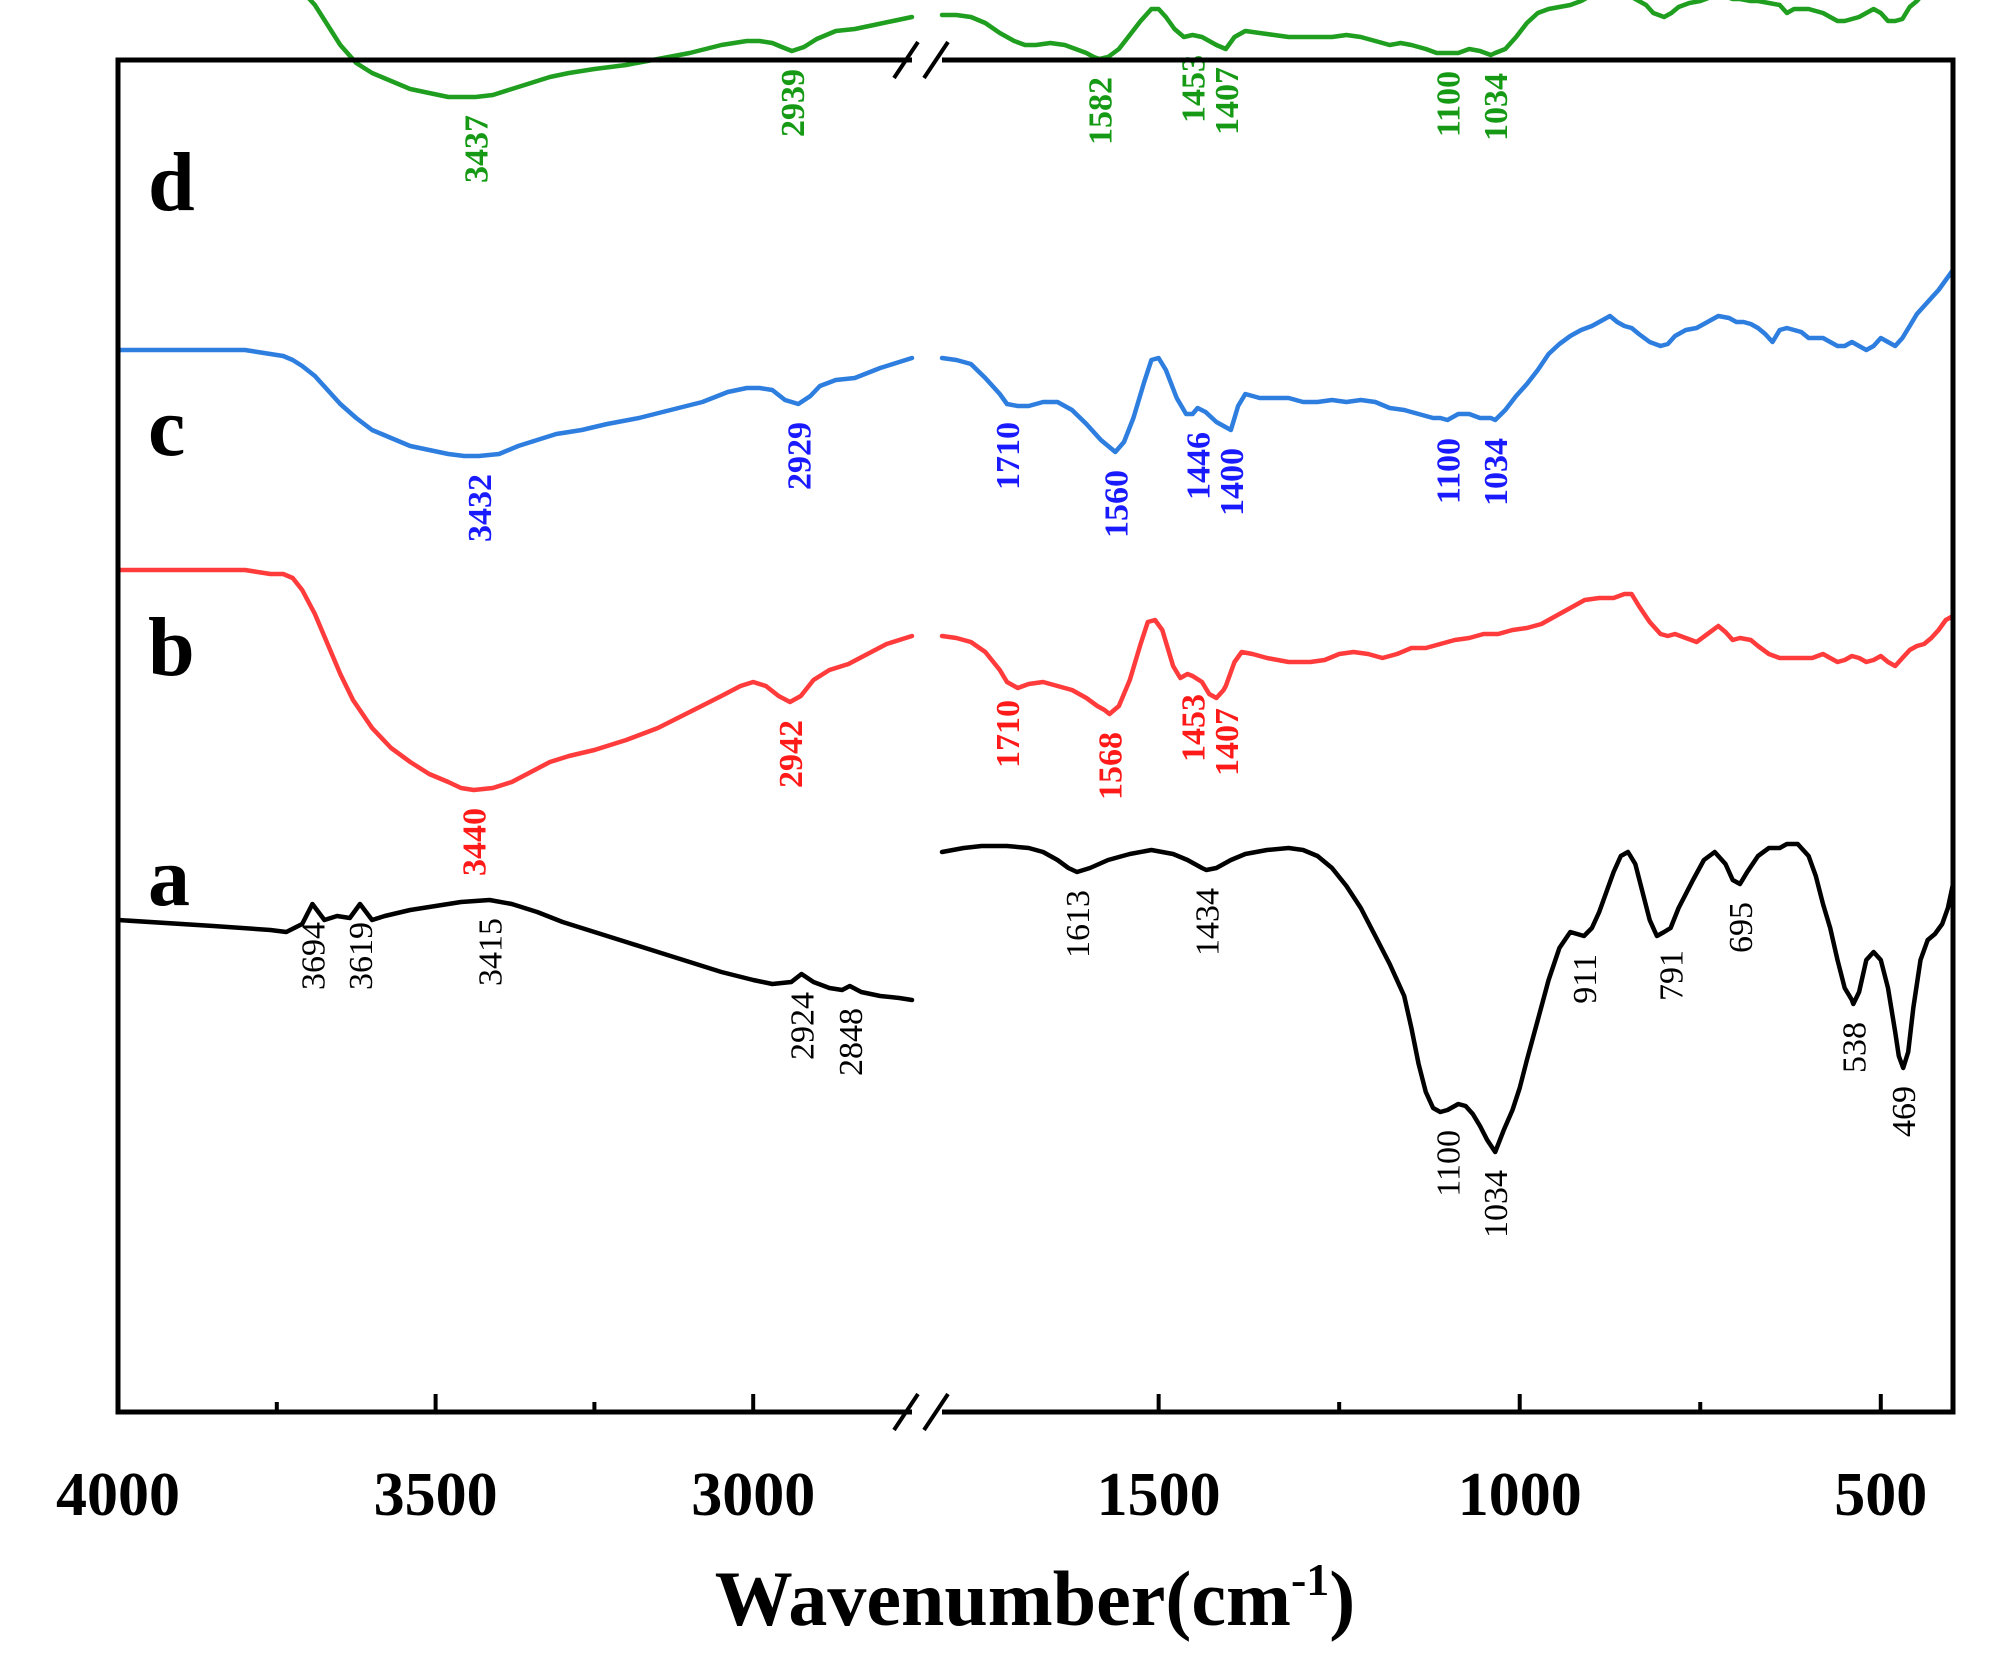  Describe the element at coordinates (1496, 472) in the screenshot. I see `peak-label-c-1034: 1034` at that location.